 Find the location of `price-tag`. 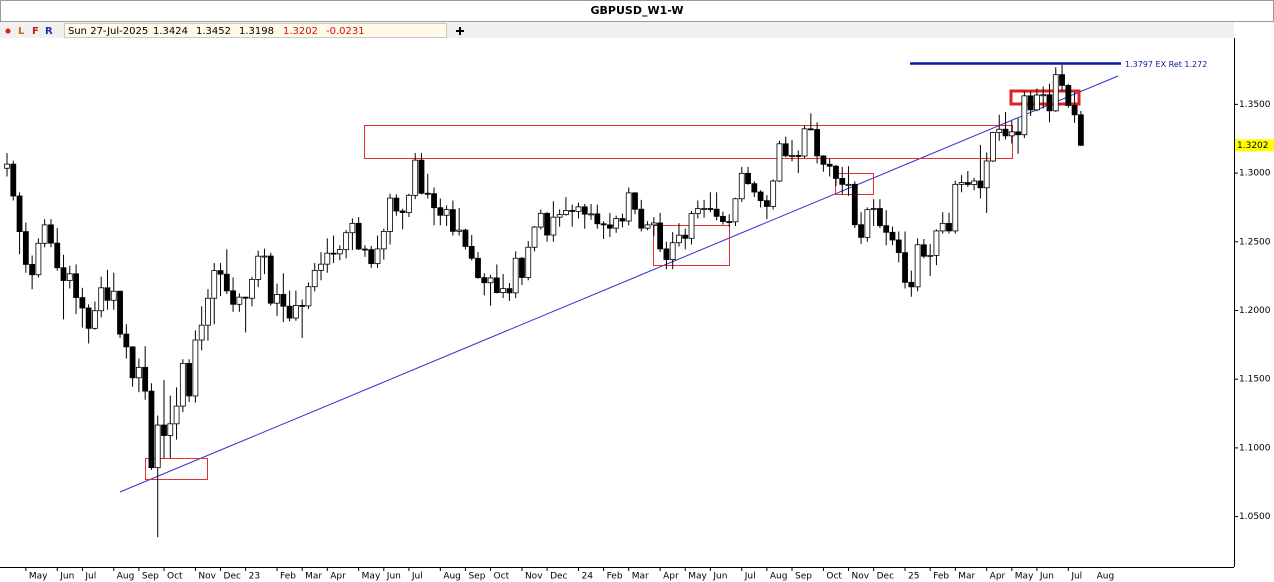

price-tag is located at coordinates (1254, 145).